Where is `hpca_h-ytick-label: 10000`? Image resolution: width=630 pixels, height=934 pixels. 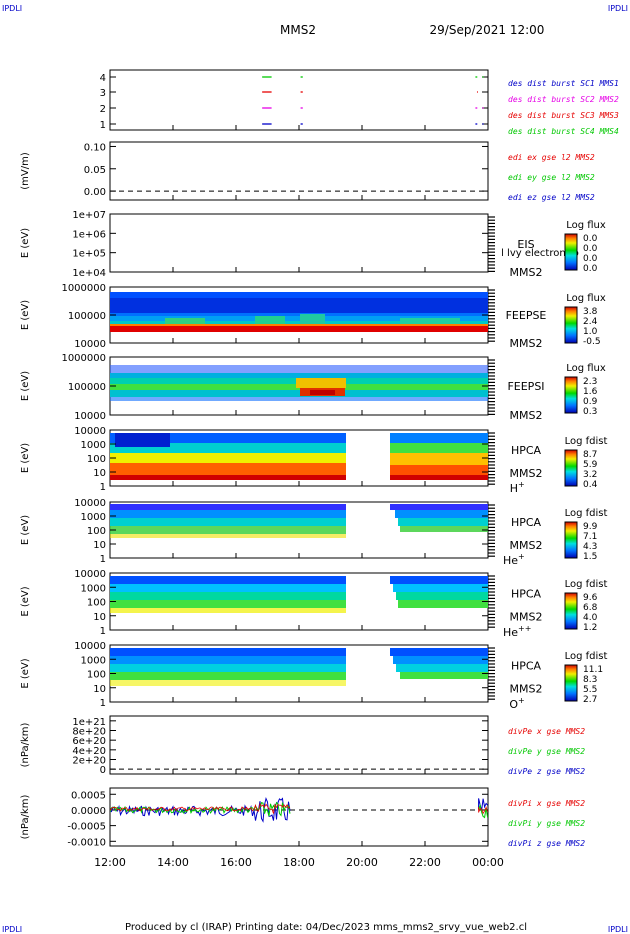
hpca_h-ytick-label: 10000 is located at coordinates (90, 431).